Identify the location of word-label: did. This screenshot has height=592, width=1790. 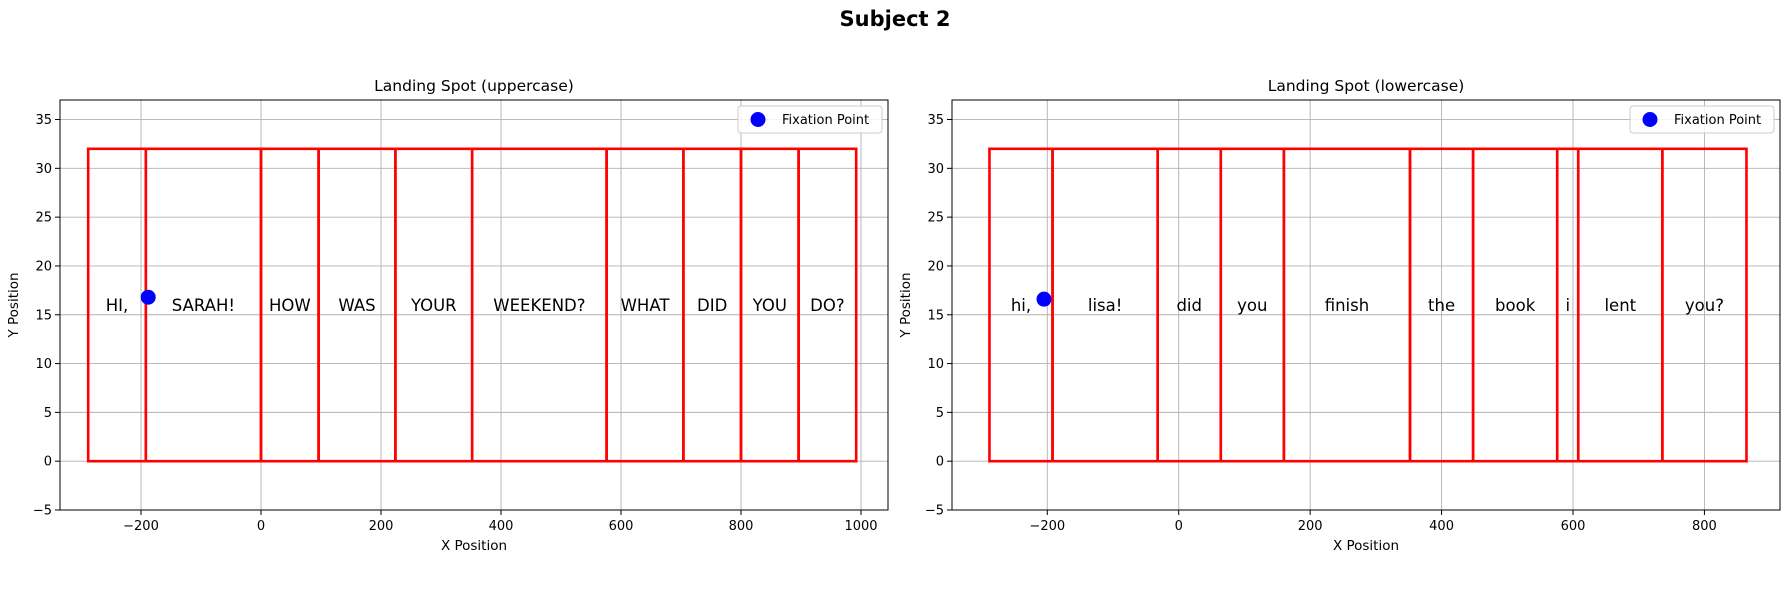
(1189, 305).